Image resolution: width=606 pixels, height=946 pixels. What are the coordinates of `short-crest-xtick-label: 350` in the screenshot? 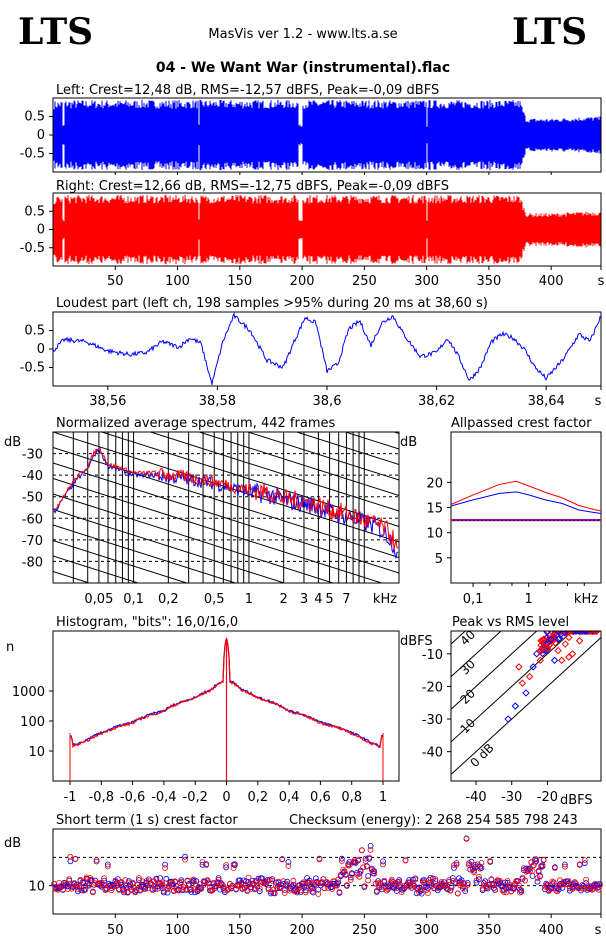 It's located at (488, 930).